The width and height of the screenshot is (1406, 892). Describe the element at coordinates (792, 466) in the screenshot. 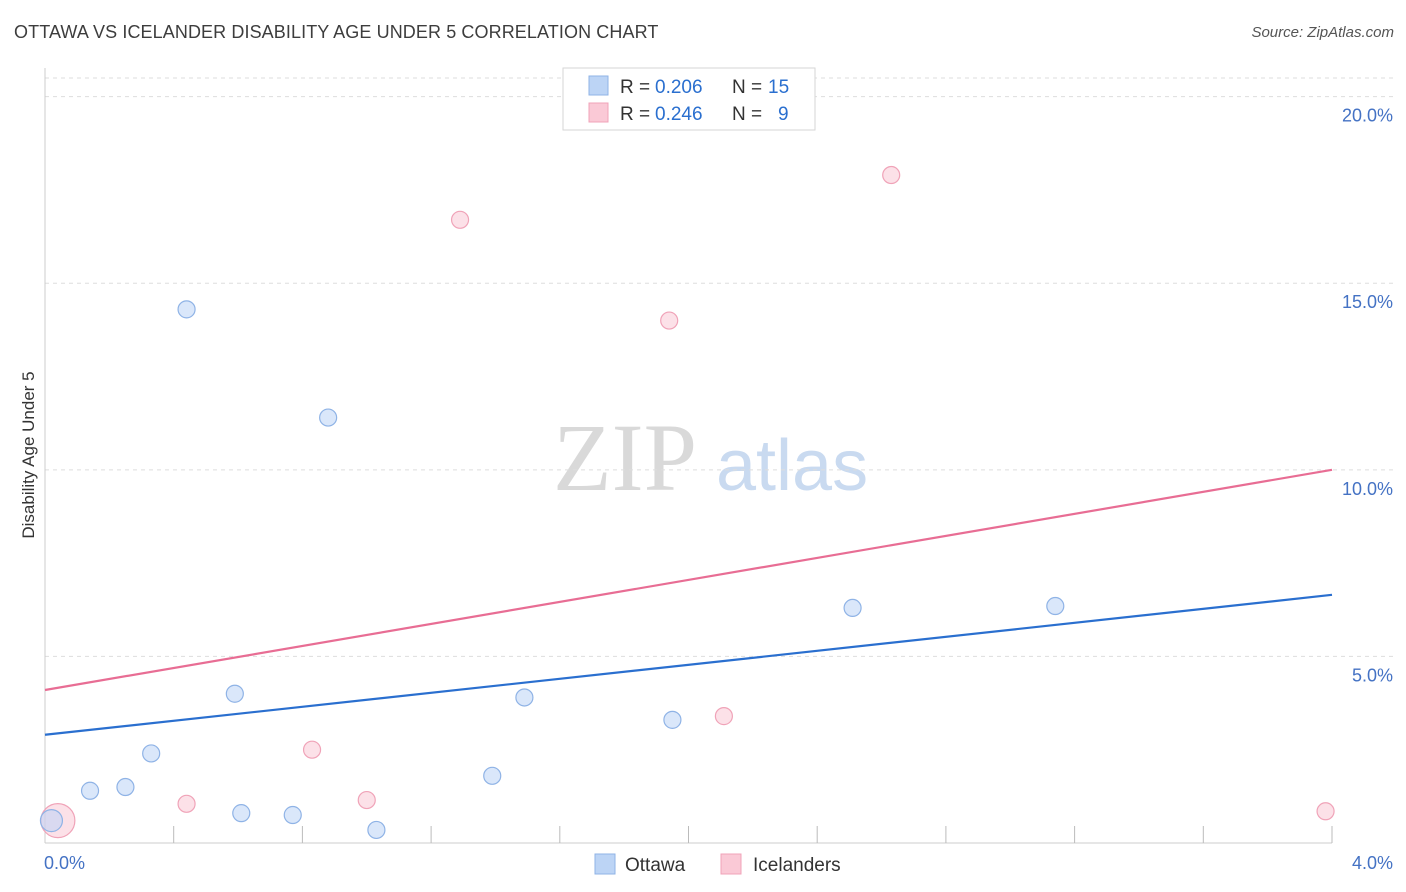

I see `watermark-atlas: atlas` at that location.